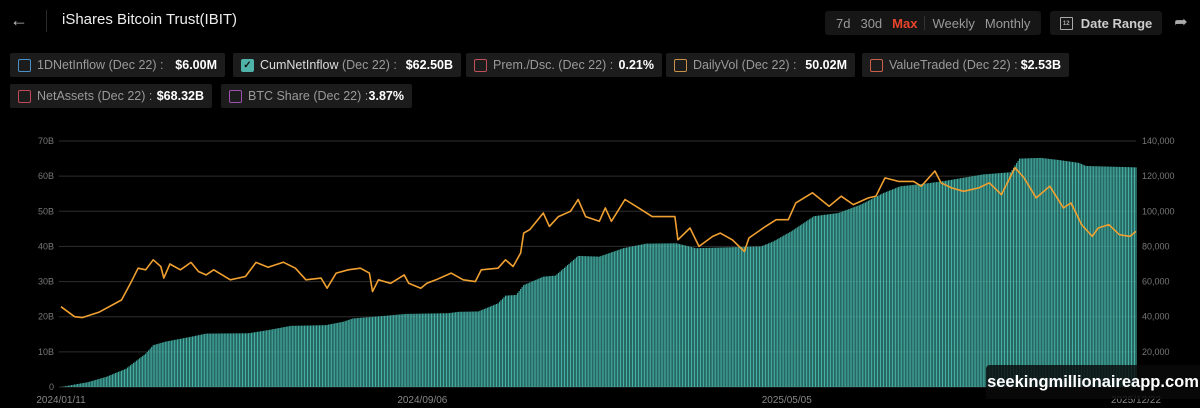 This screenshot has height=408, width=1200. What do you see at coordinates (19, 20) in the screenshot?
I see `back-button: ←` at bounding box center [19, 20].